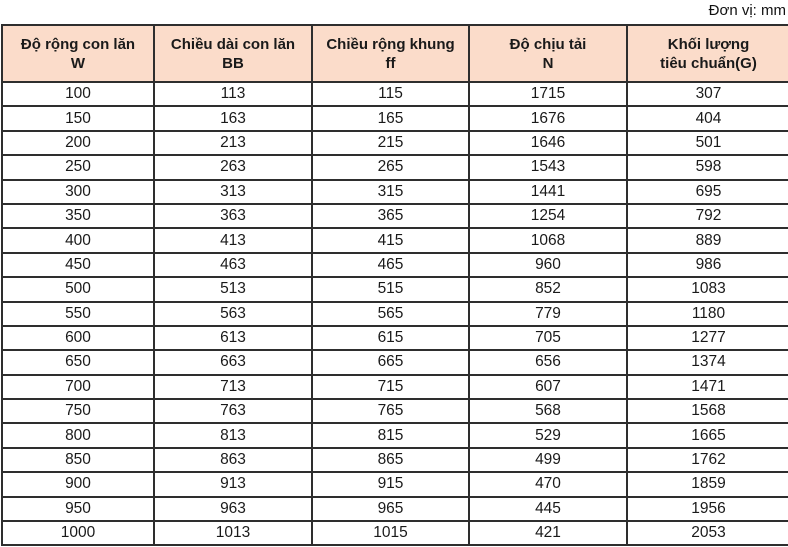 The height and width of the screenshot is (547, 788). Describe the element at coordinates (707, 143) in the screenshot. I see `table-cell: 501` at that location.